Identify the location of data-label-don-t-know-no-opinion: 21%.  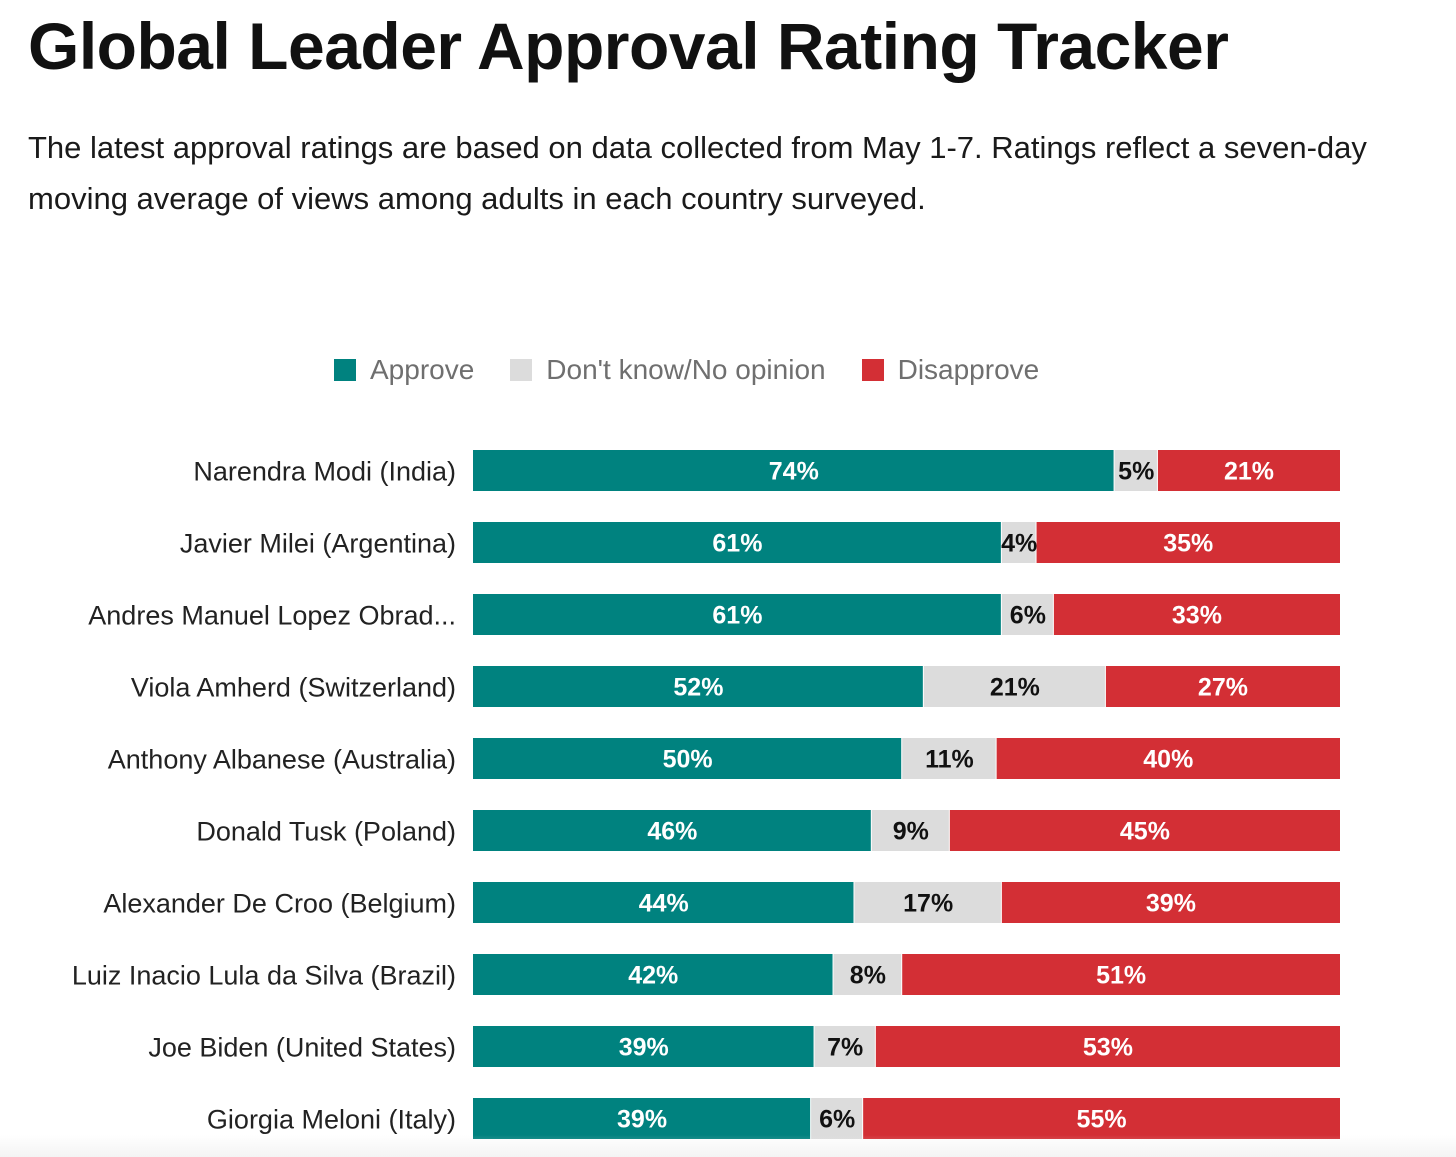
(1015, 688).